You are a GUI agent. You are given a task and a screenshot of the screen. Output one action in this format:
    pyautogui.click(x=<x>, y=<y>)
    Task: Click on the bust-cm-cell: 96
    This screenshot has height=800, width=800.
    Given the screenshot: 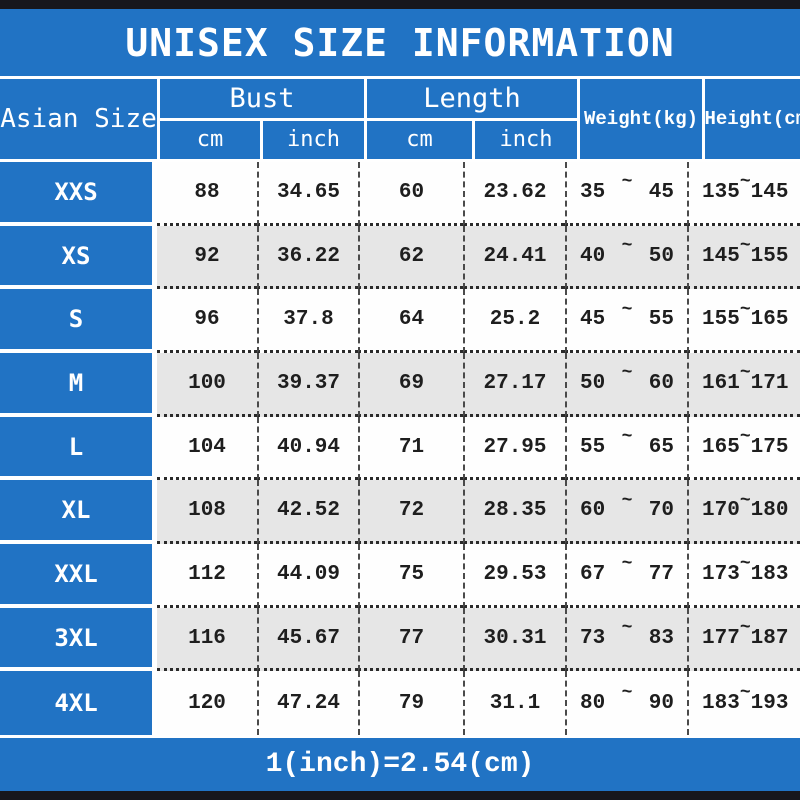 What is the action you would take?
    pyautogui.click(x=207, y=321)
    